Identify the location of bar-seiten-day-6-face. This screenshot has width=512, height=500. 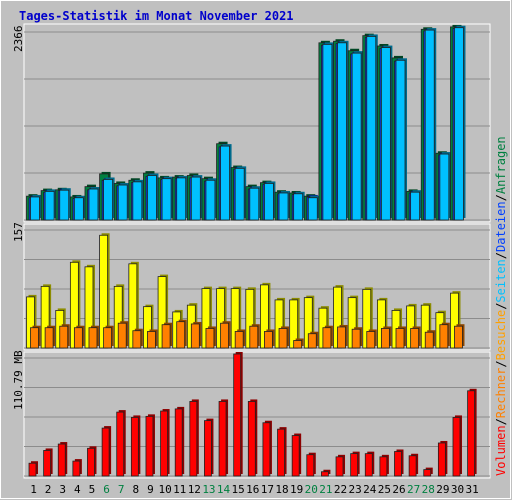
(108, 200).